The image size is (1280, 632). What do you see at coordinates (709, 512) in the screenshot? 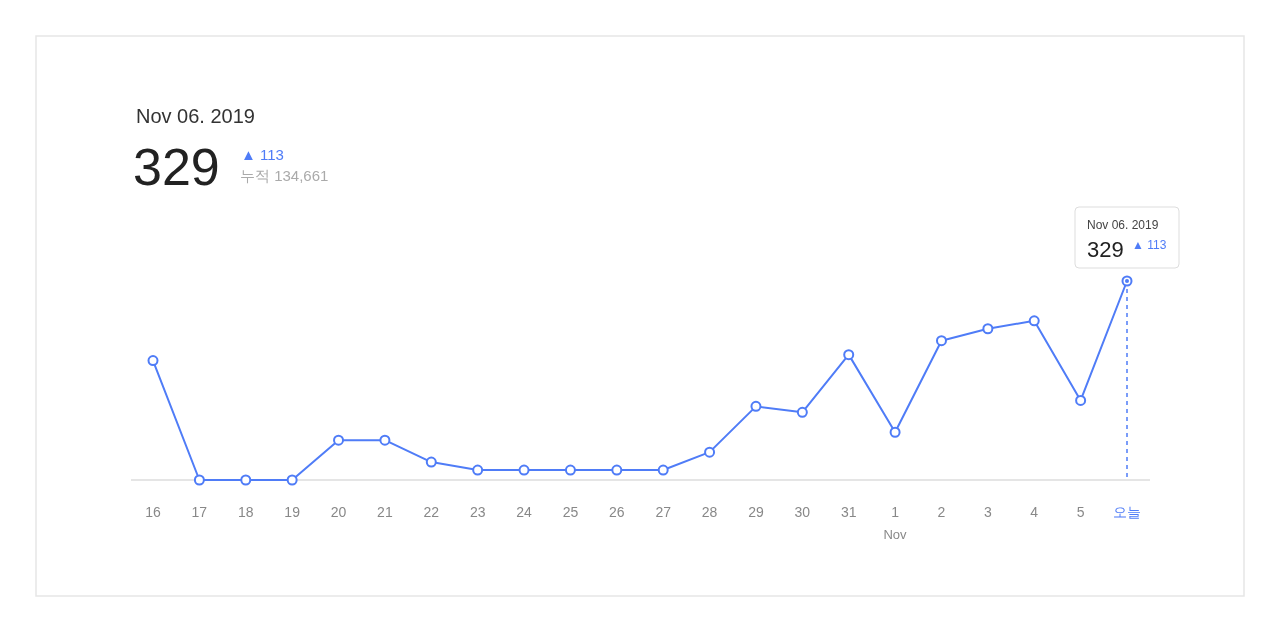
I see `x-tick-label: 28` at bounding box center [709, 512].